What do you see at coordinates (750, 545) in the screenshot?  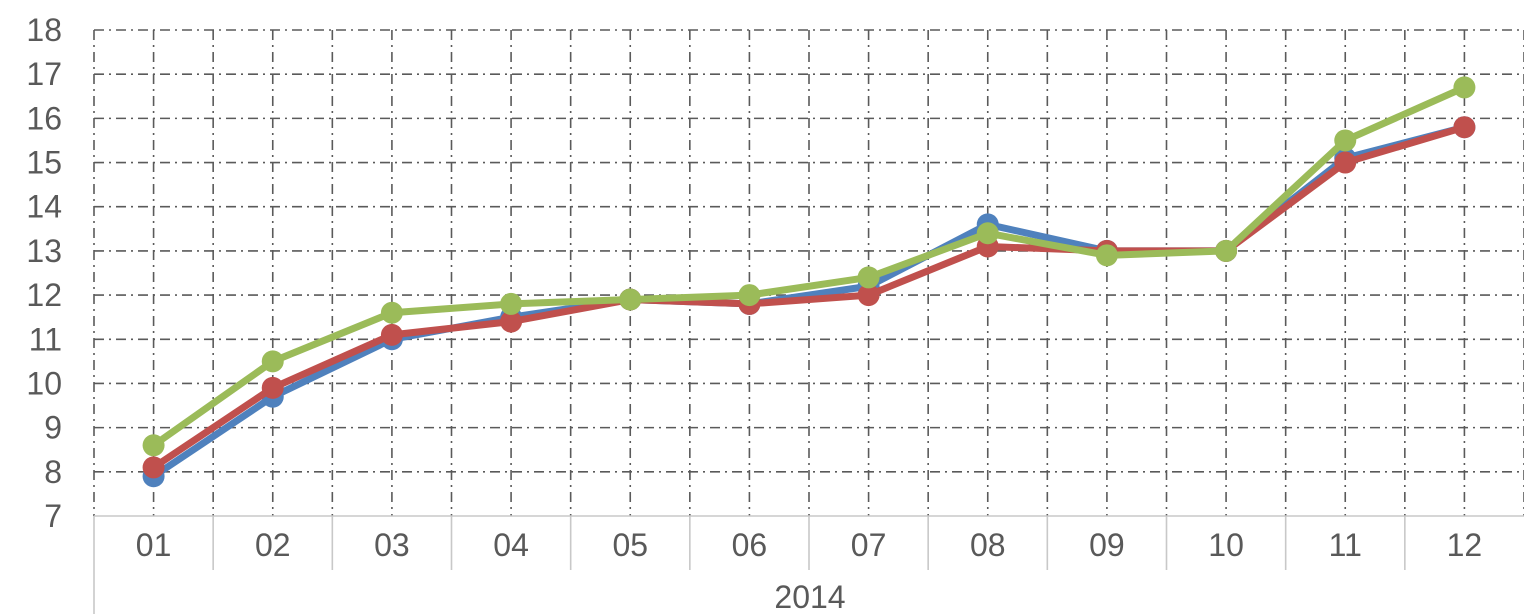 I see `x-tick-label: 06` at bounding box center [750, 545].